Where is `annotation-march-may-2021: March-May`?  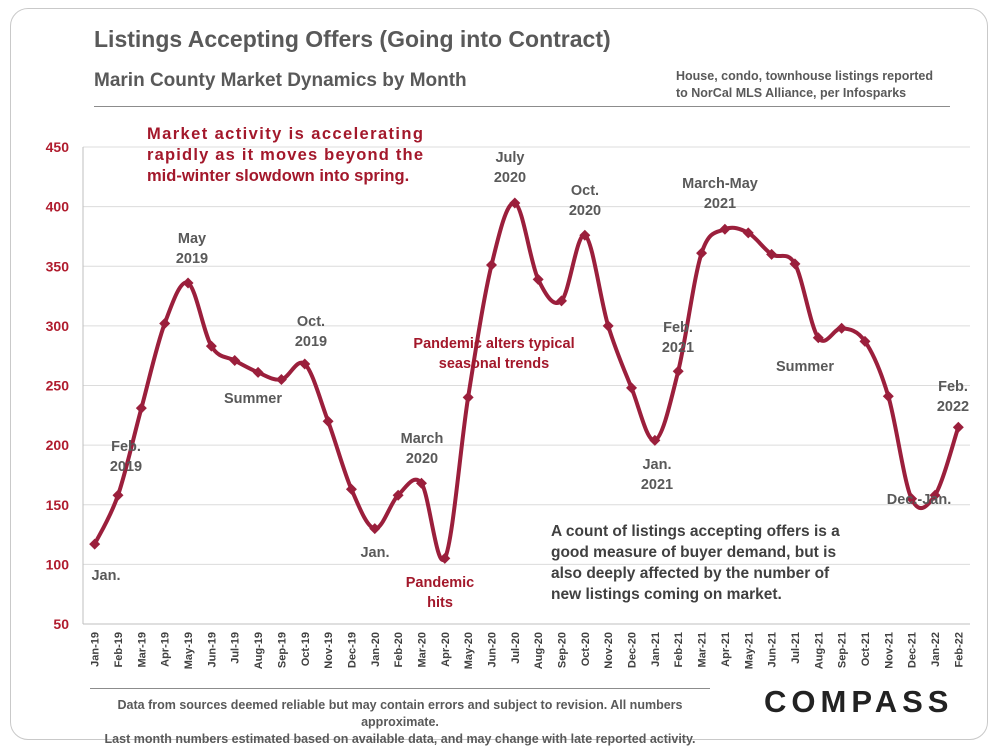 annotation-march-may-2021: March-May is located at coordinates (720, 184).